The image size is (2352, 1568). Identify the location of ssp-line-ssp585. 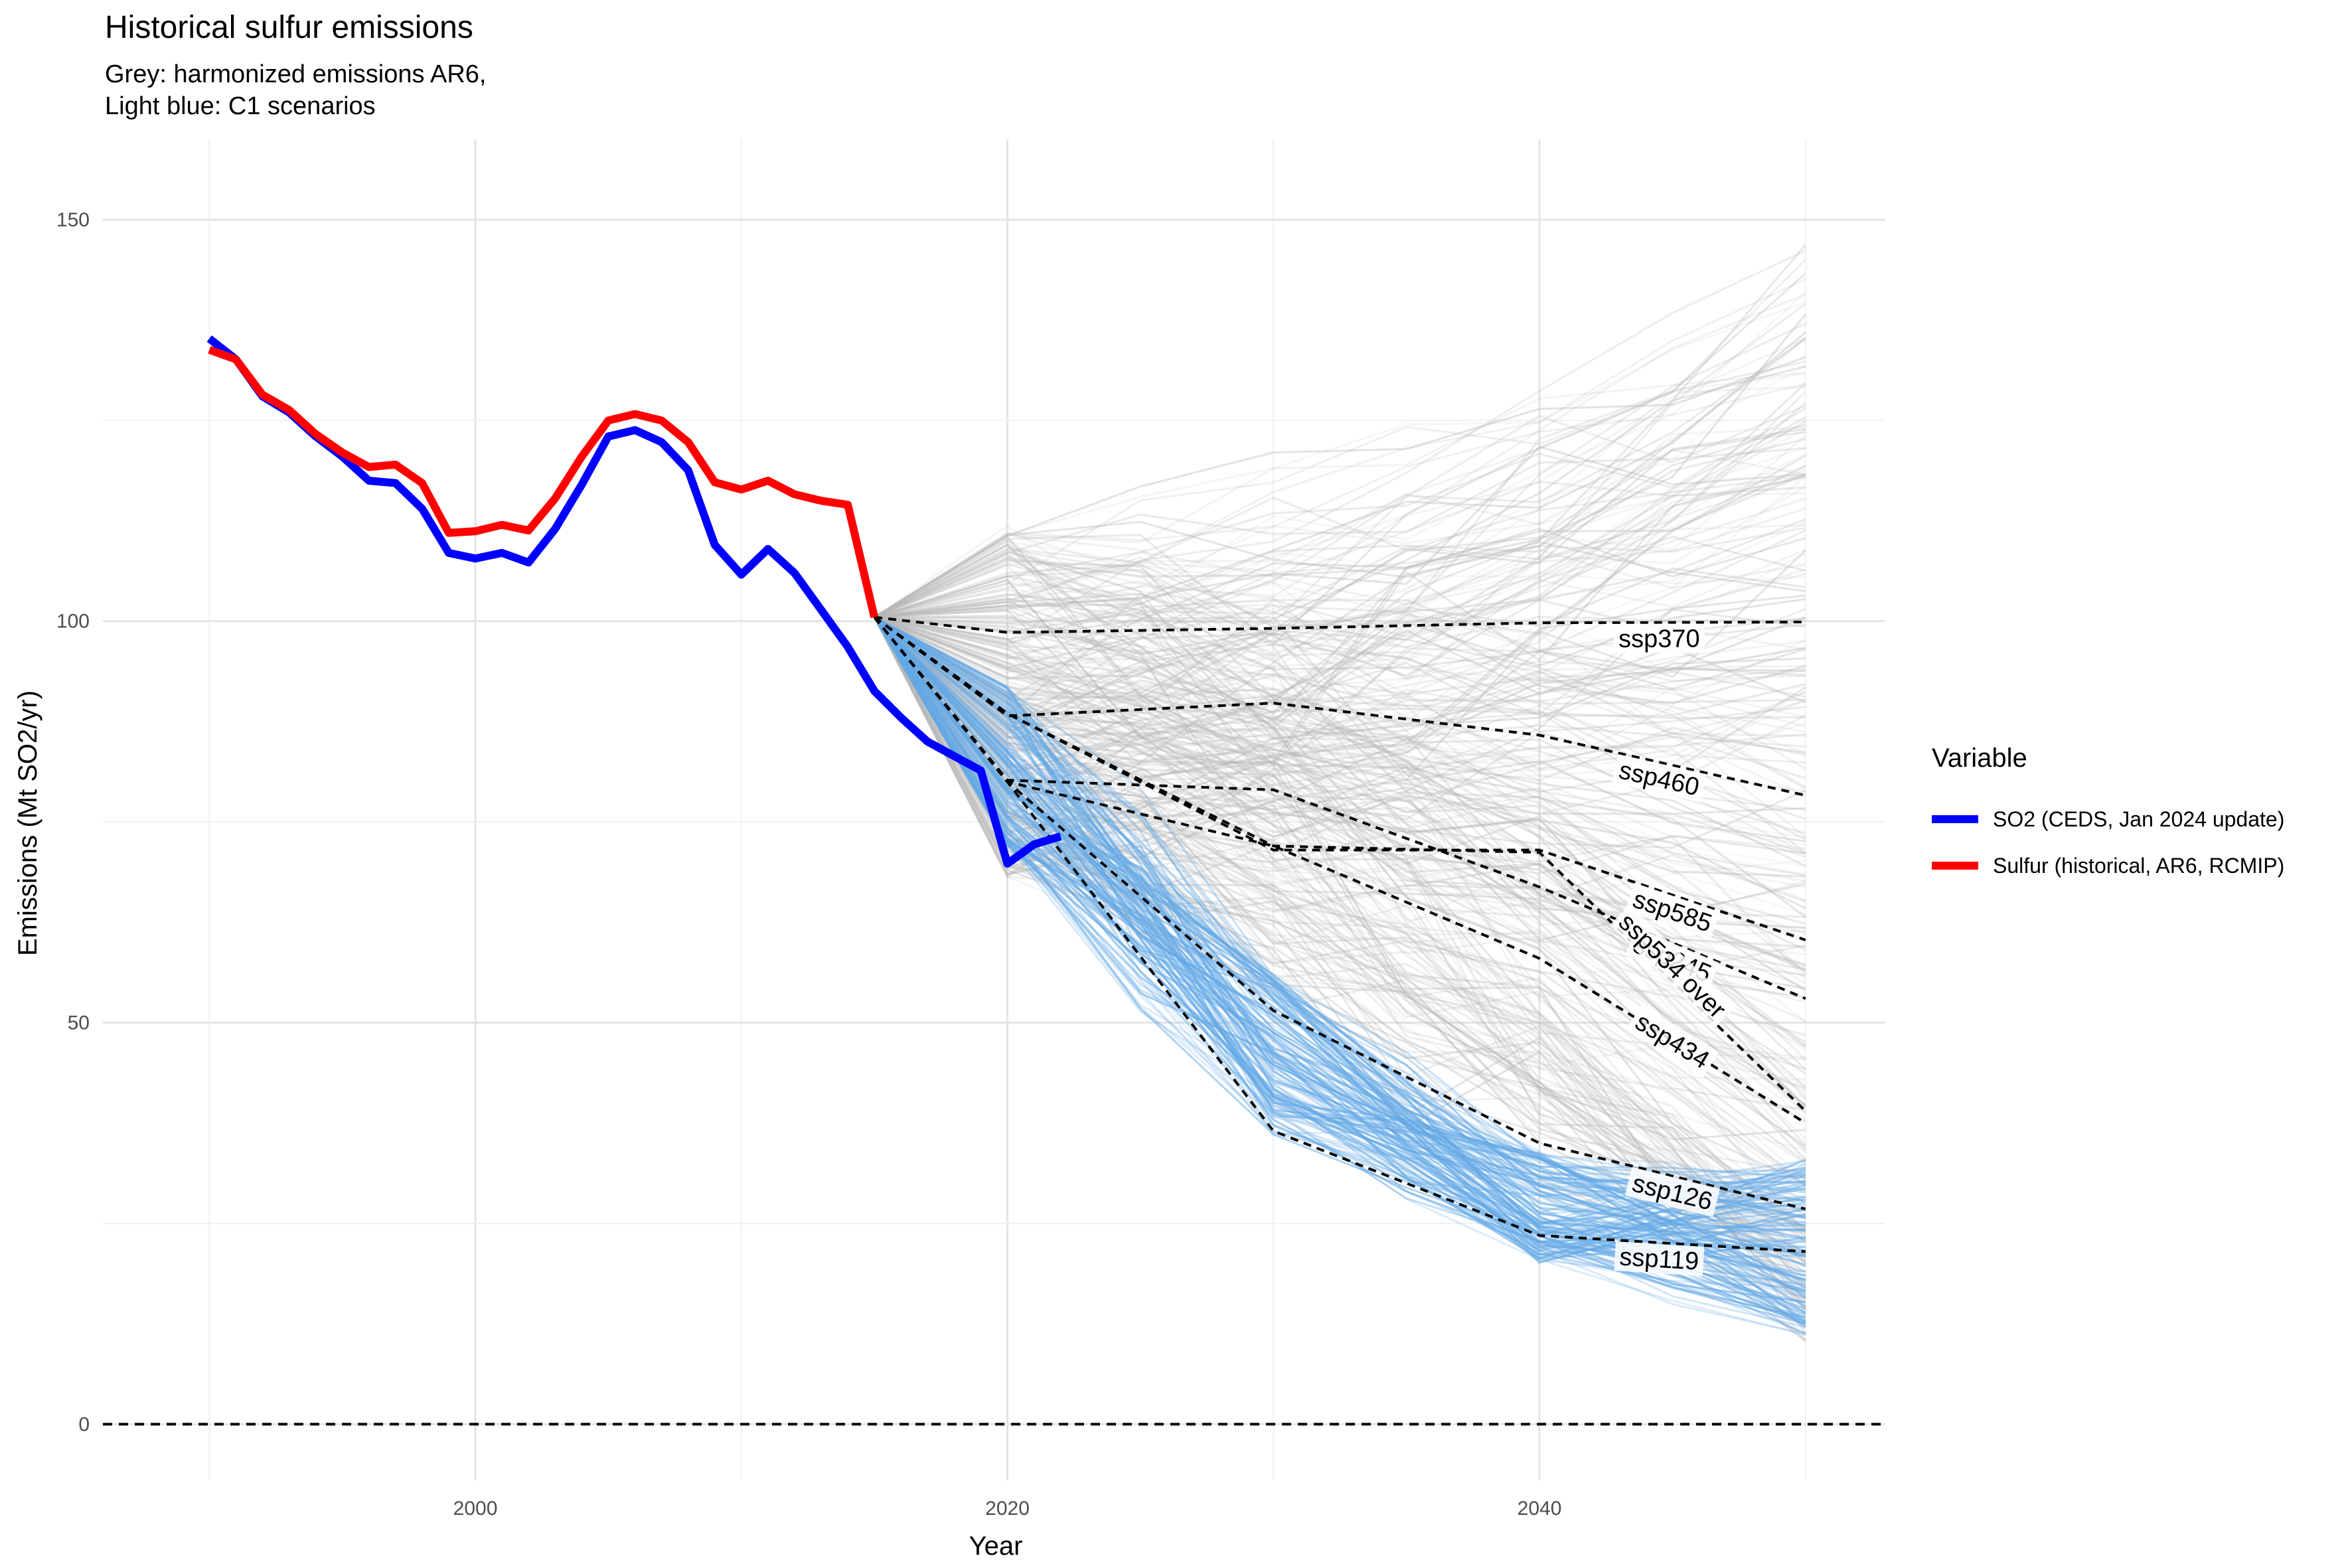
(1340, 779).